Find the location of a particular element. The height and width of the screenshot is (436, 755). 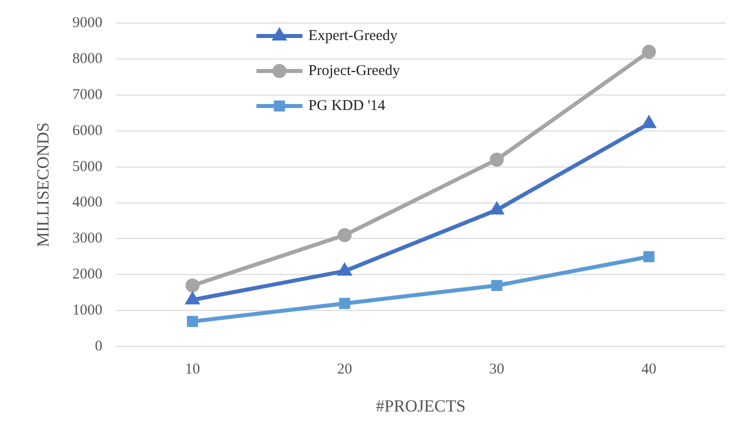

legend-label: Project-Greedy is located at coordinates (354, 70).